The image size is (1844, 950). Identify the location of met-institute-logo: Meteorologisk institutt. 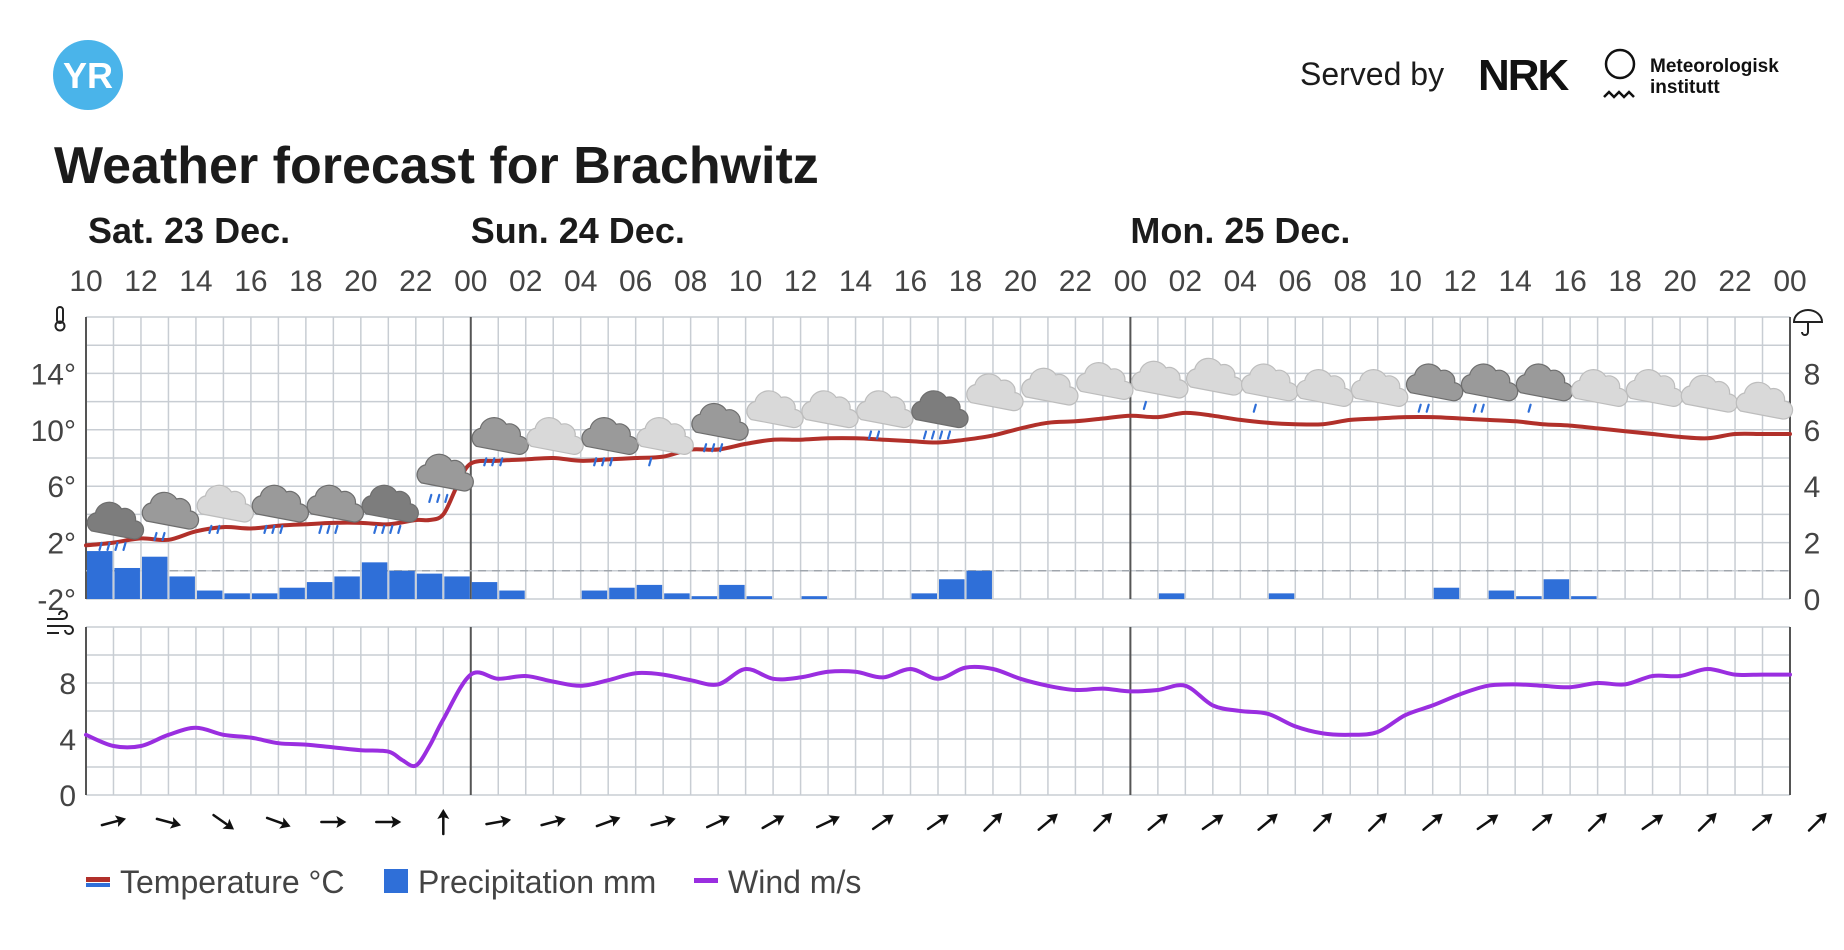
(1691, 73).